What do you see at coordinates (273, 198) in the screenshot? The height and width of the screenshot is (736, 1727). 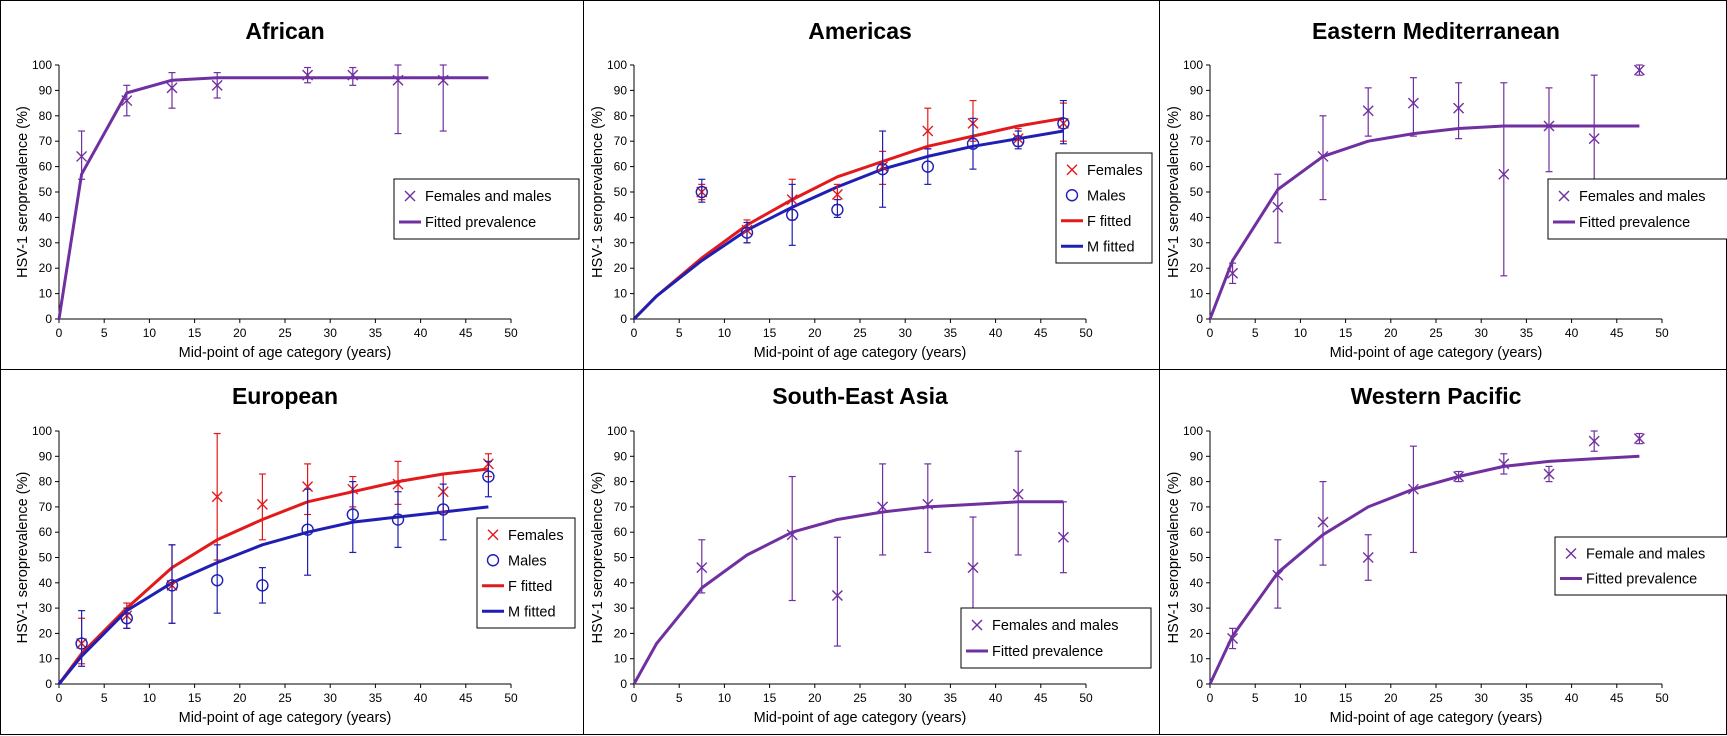 I see `series-line-fitted-prevalence` at bounding box center [273, 198].